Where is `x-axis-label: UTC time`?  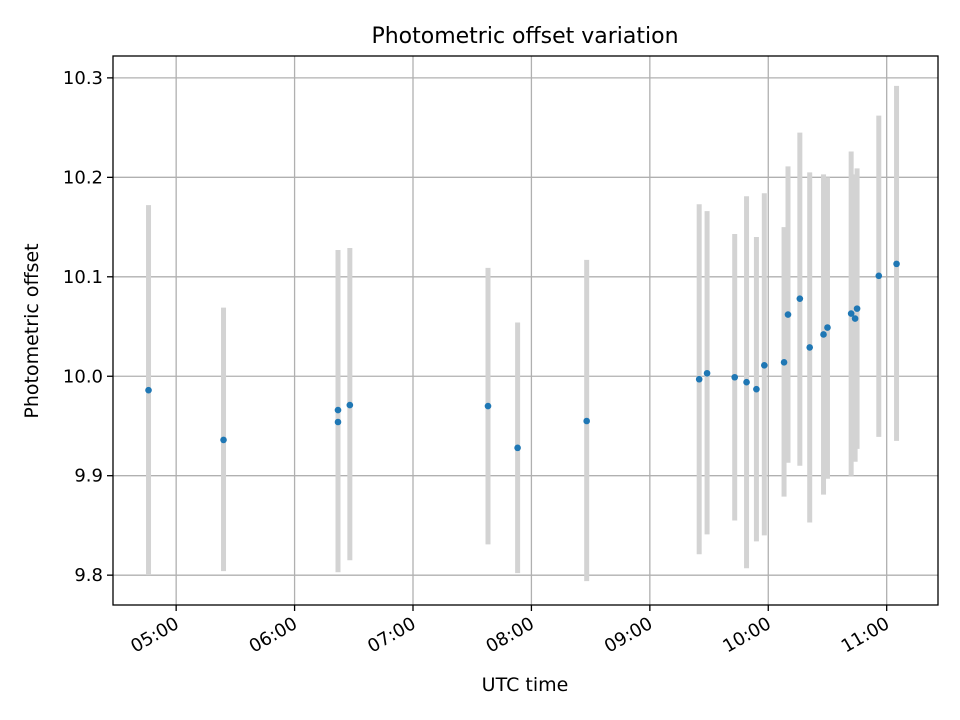
x-axis-label: UTC time is located at coordinates (525, 685).